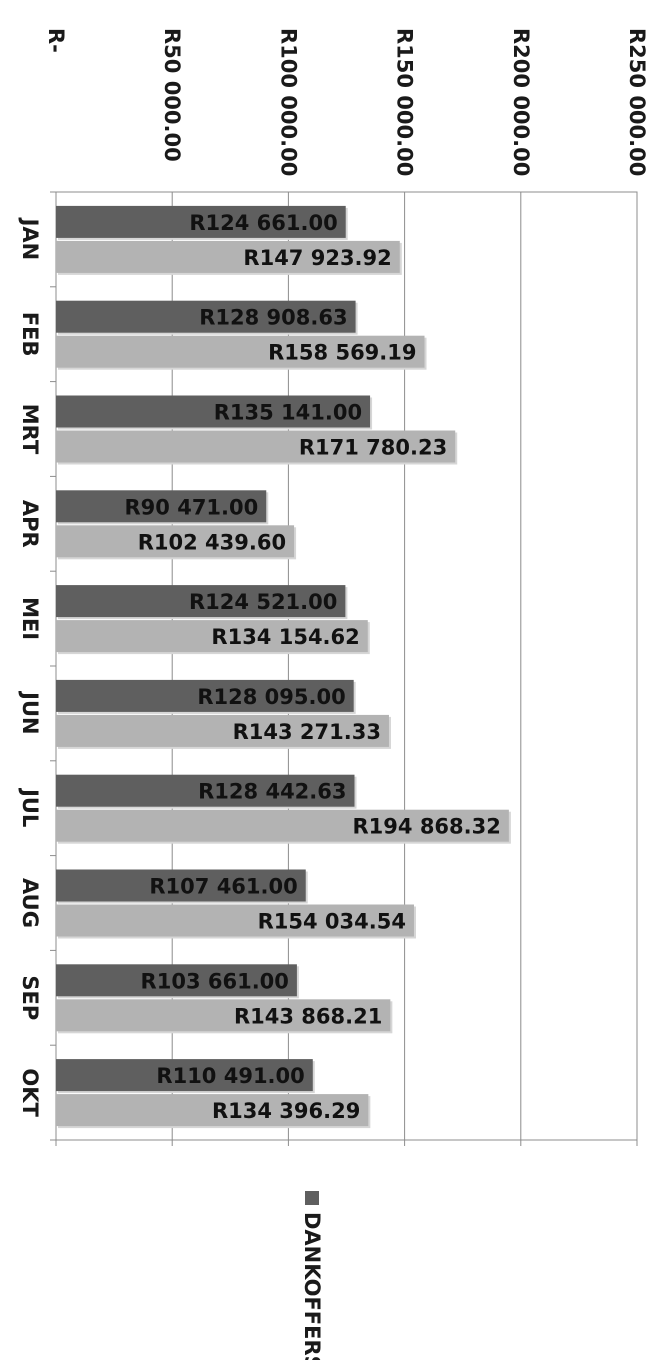 This screenshot has height=1360, width=650. I want to click on category-label: JAN, so click(30, 239).